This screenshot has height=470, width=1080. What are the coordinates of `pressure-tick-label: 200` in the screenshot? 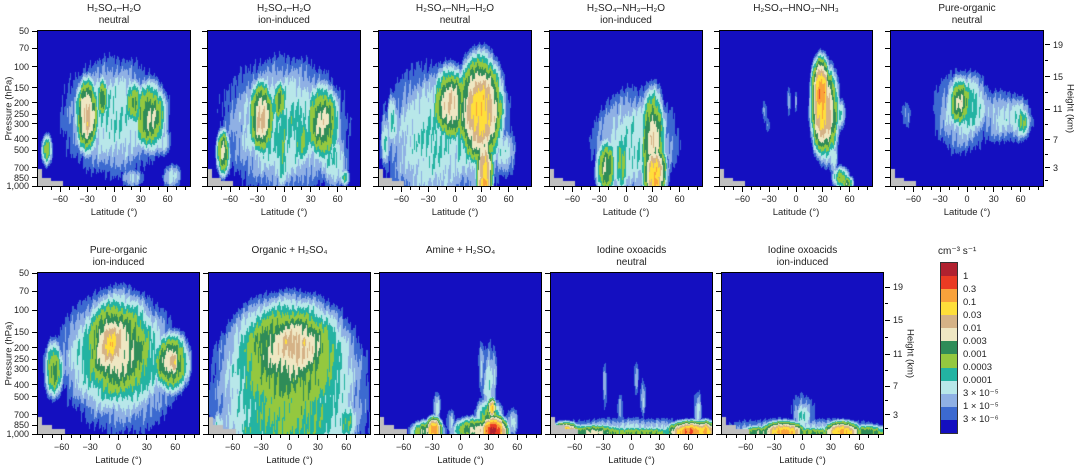 It's located at (21, 347).